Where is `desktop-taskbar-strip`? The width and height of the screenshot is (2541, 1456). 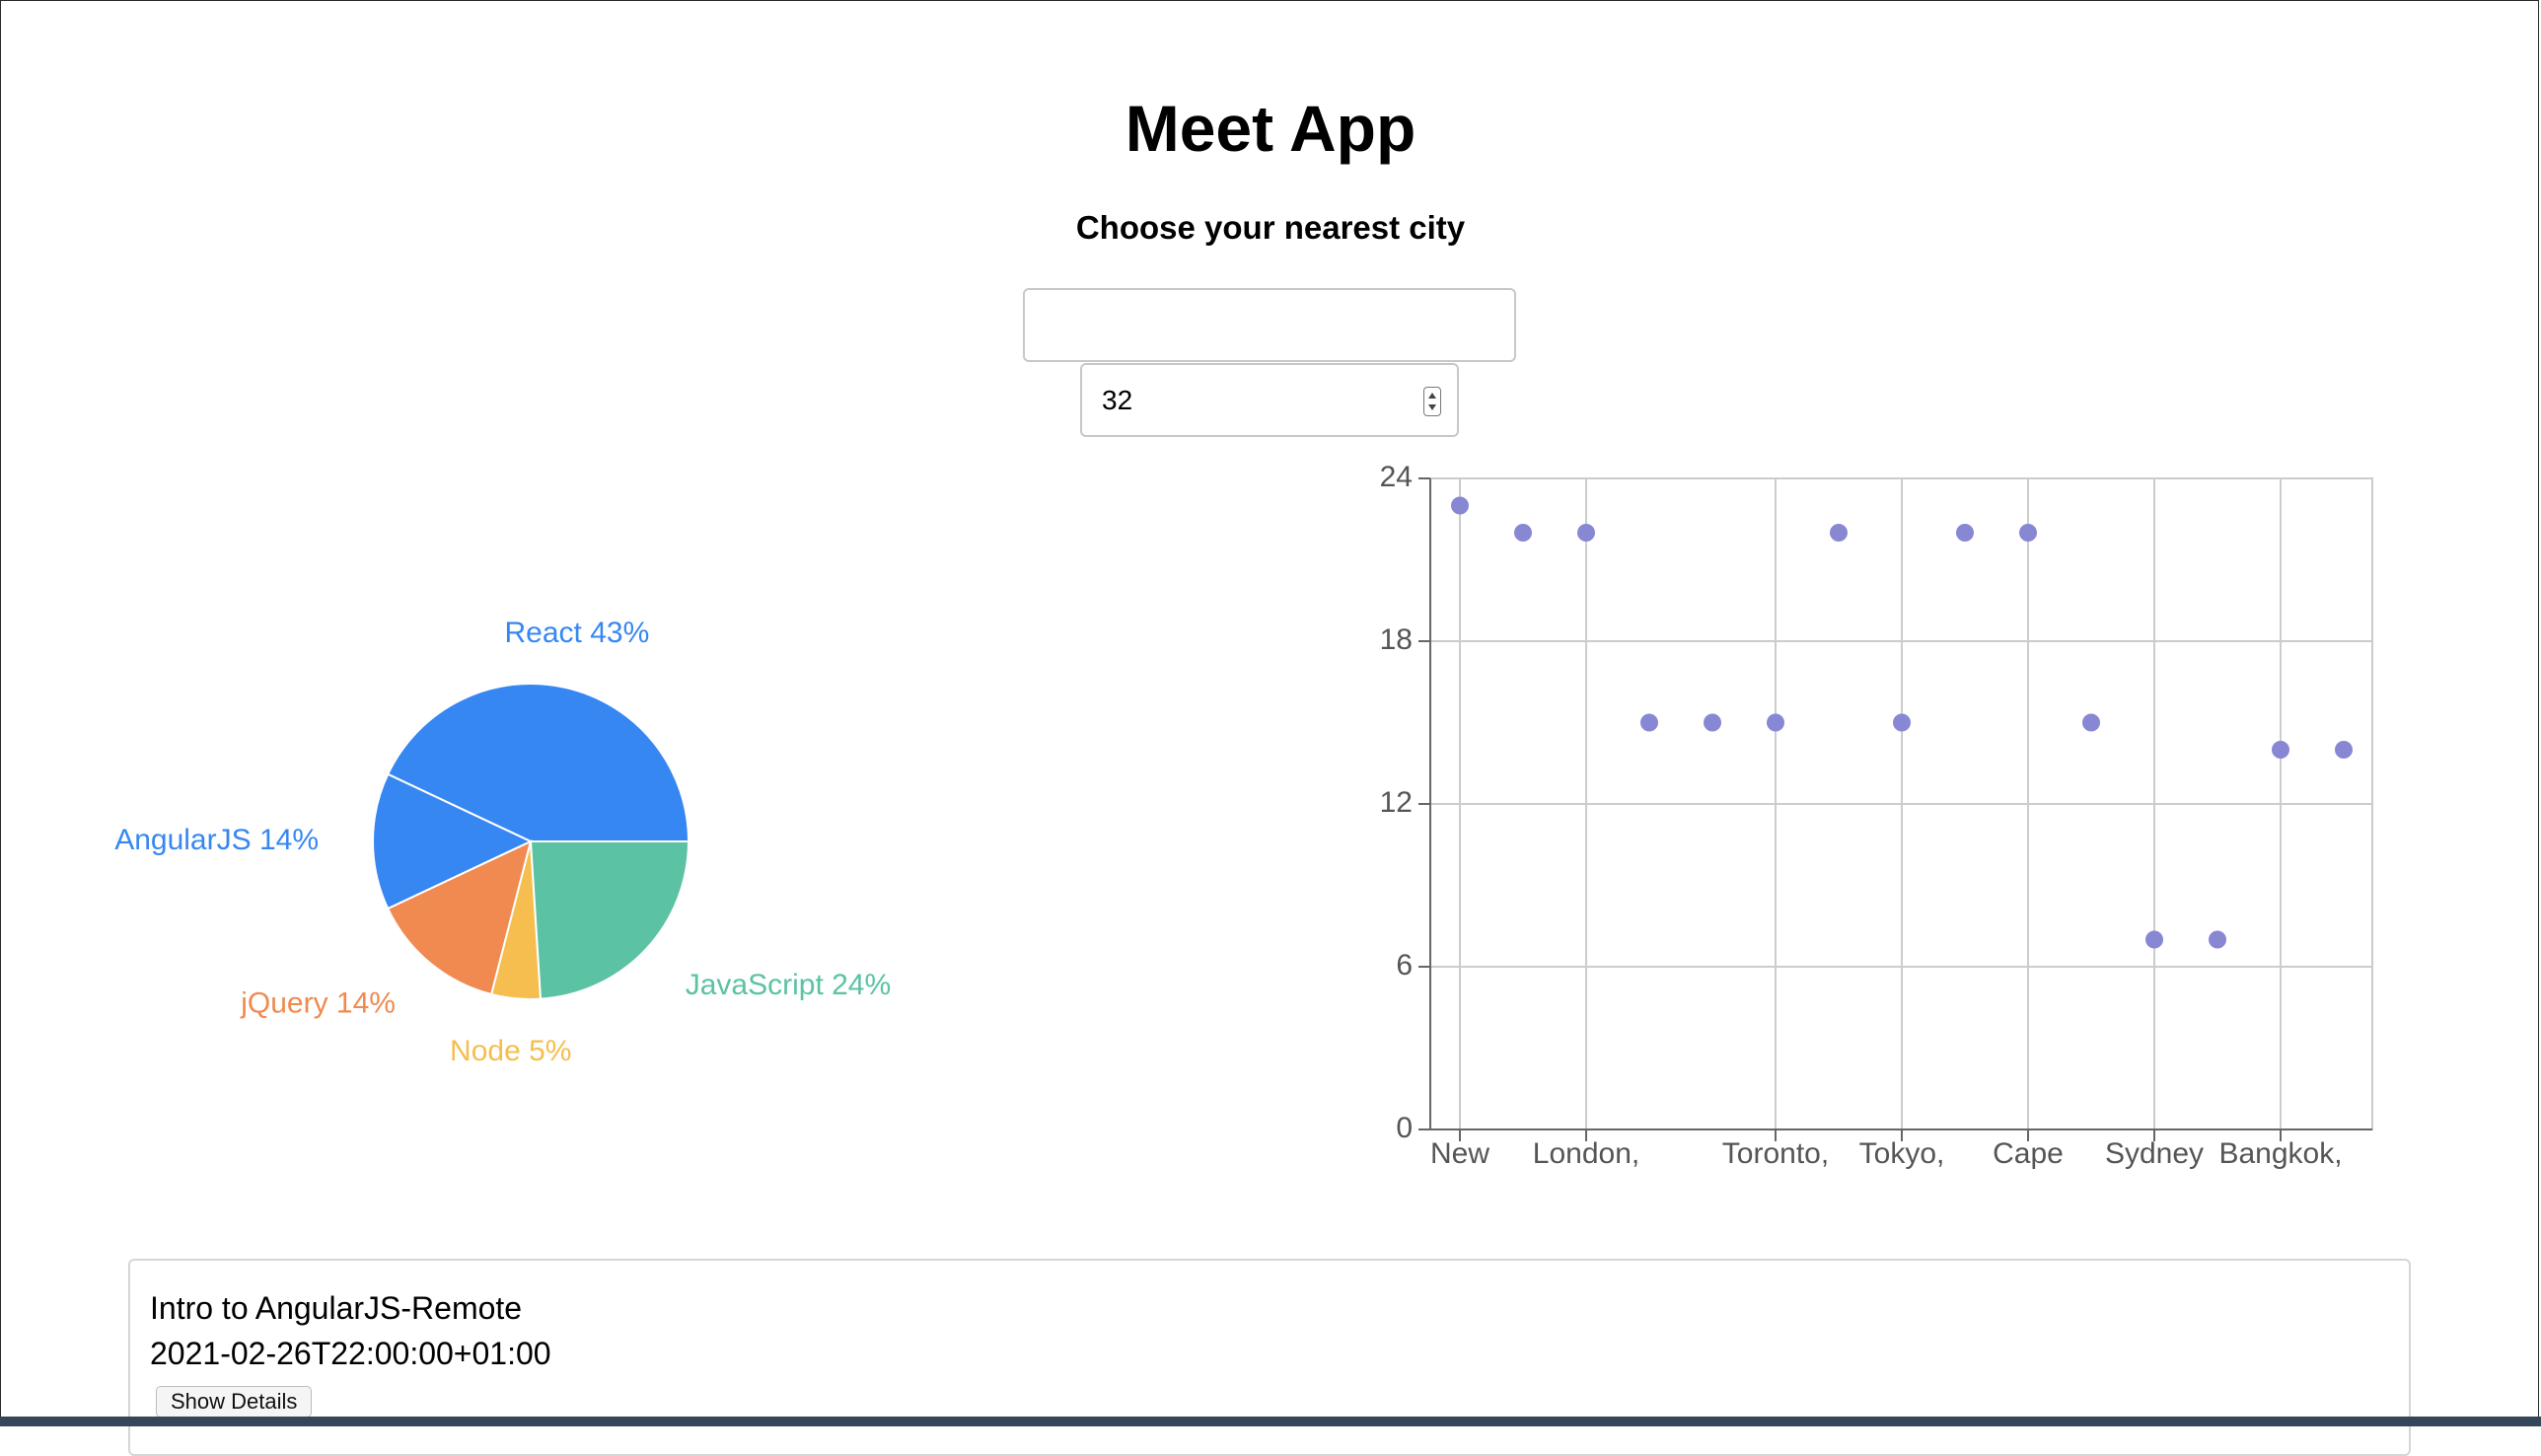 desktop-taskbar-strip is located at coordinates (1270, 1421).